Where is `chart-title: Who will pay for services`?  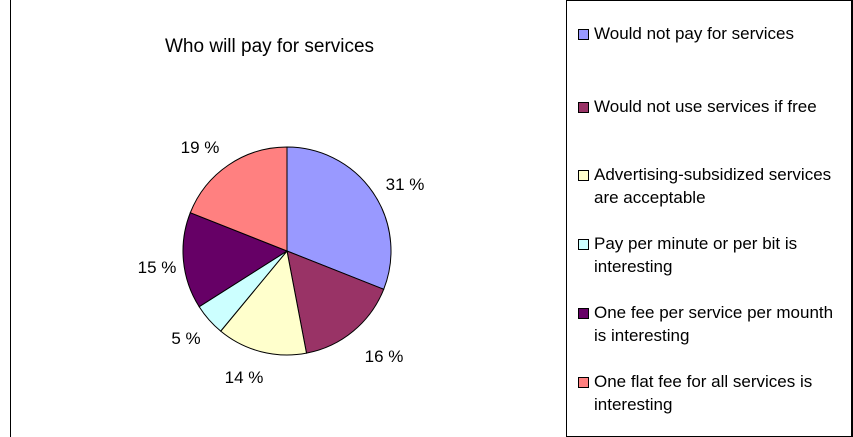
chart-title: Who will pay for services is located at coordinates (270, 46).